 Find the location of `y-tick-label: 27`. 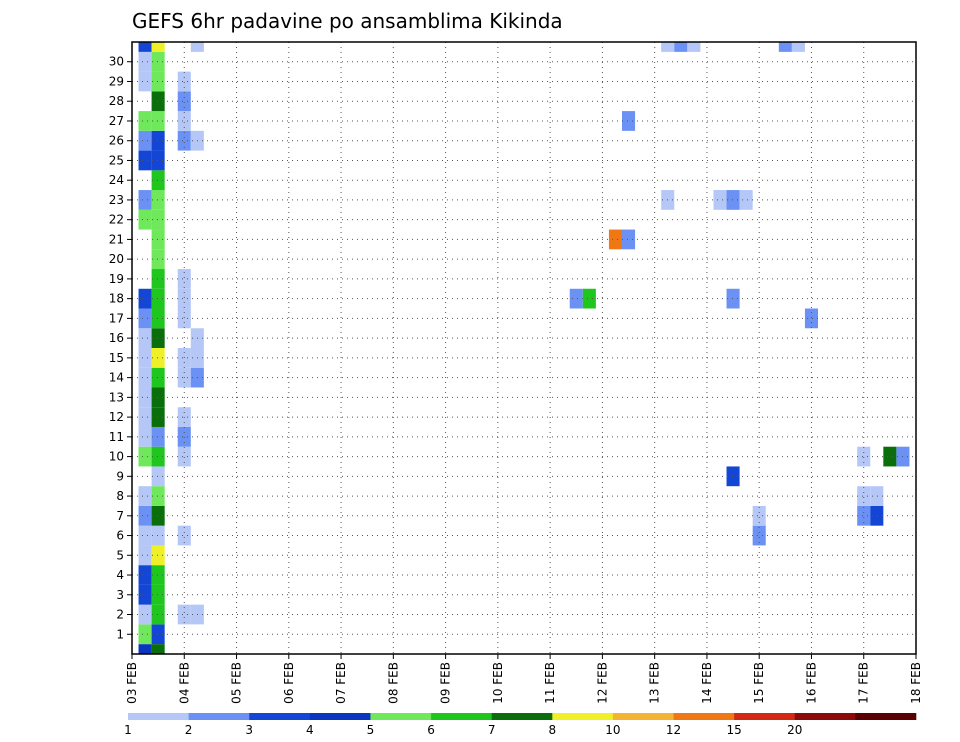

y-tick-label: 27 is located at coordinates (116, 121).